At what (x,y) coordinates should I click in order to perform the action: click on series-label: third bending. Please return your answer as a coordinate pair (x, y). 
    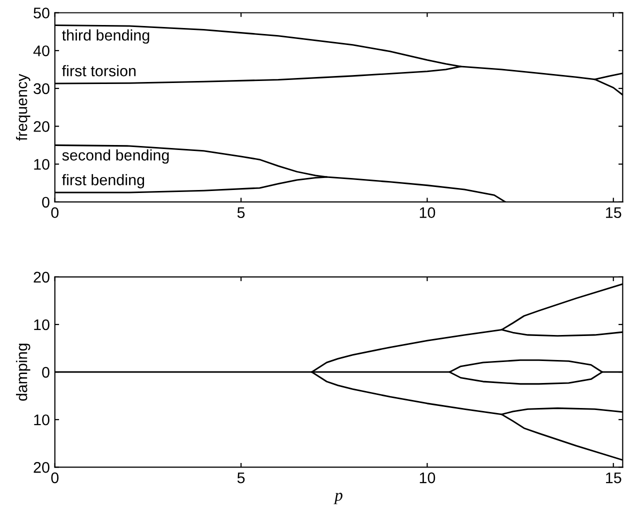
    Looking at the image, I should click on (106, 36).